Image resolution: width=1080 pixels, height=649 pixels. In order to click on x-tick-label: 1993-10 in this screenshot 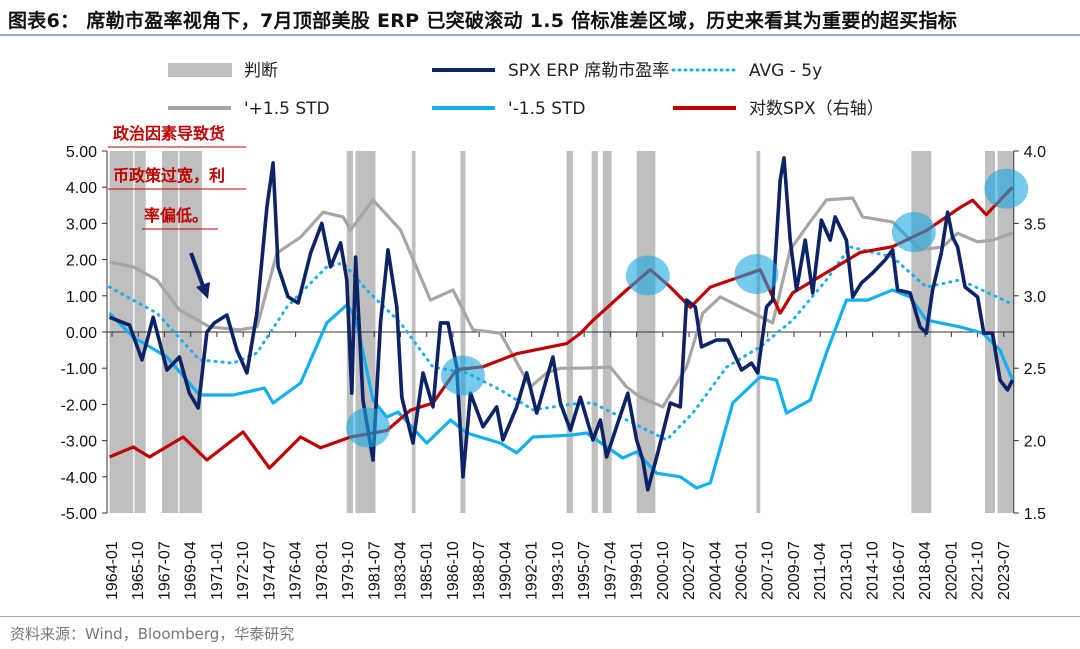, I will do `click(558, 570)`.